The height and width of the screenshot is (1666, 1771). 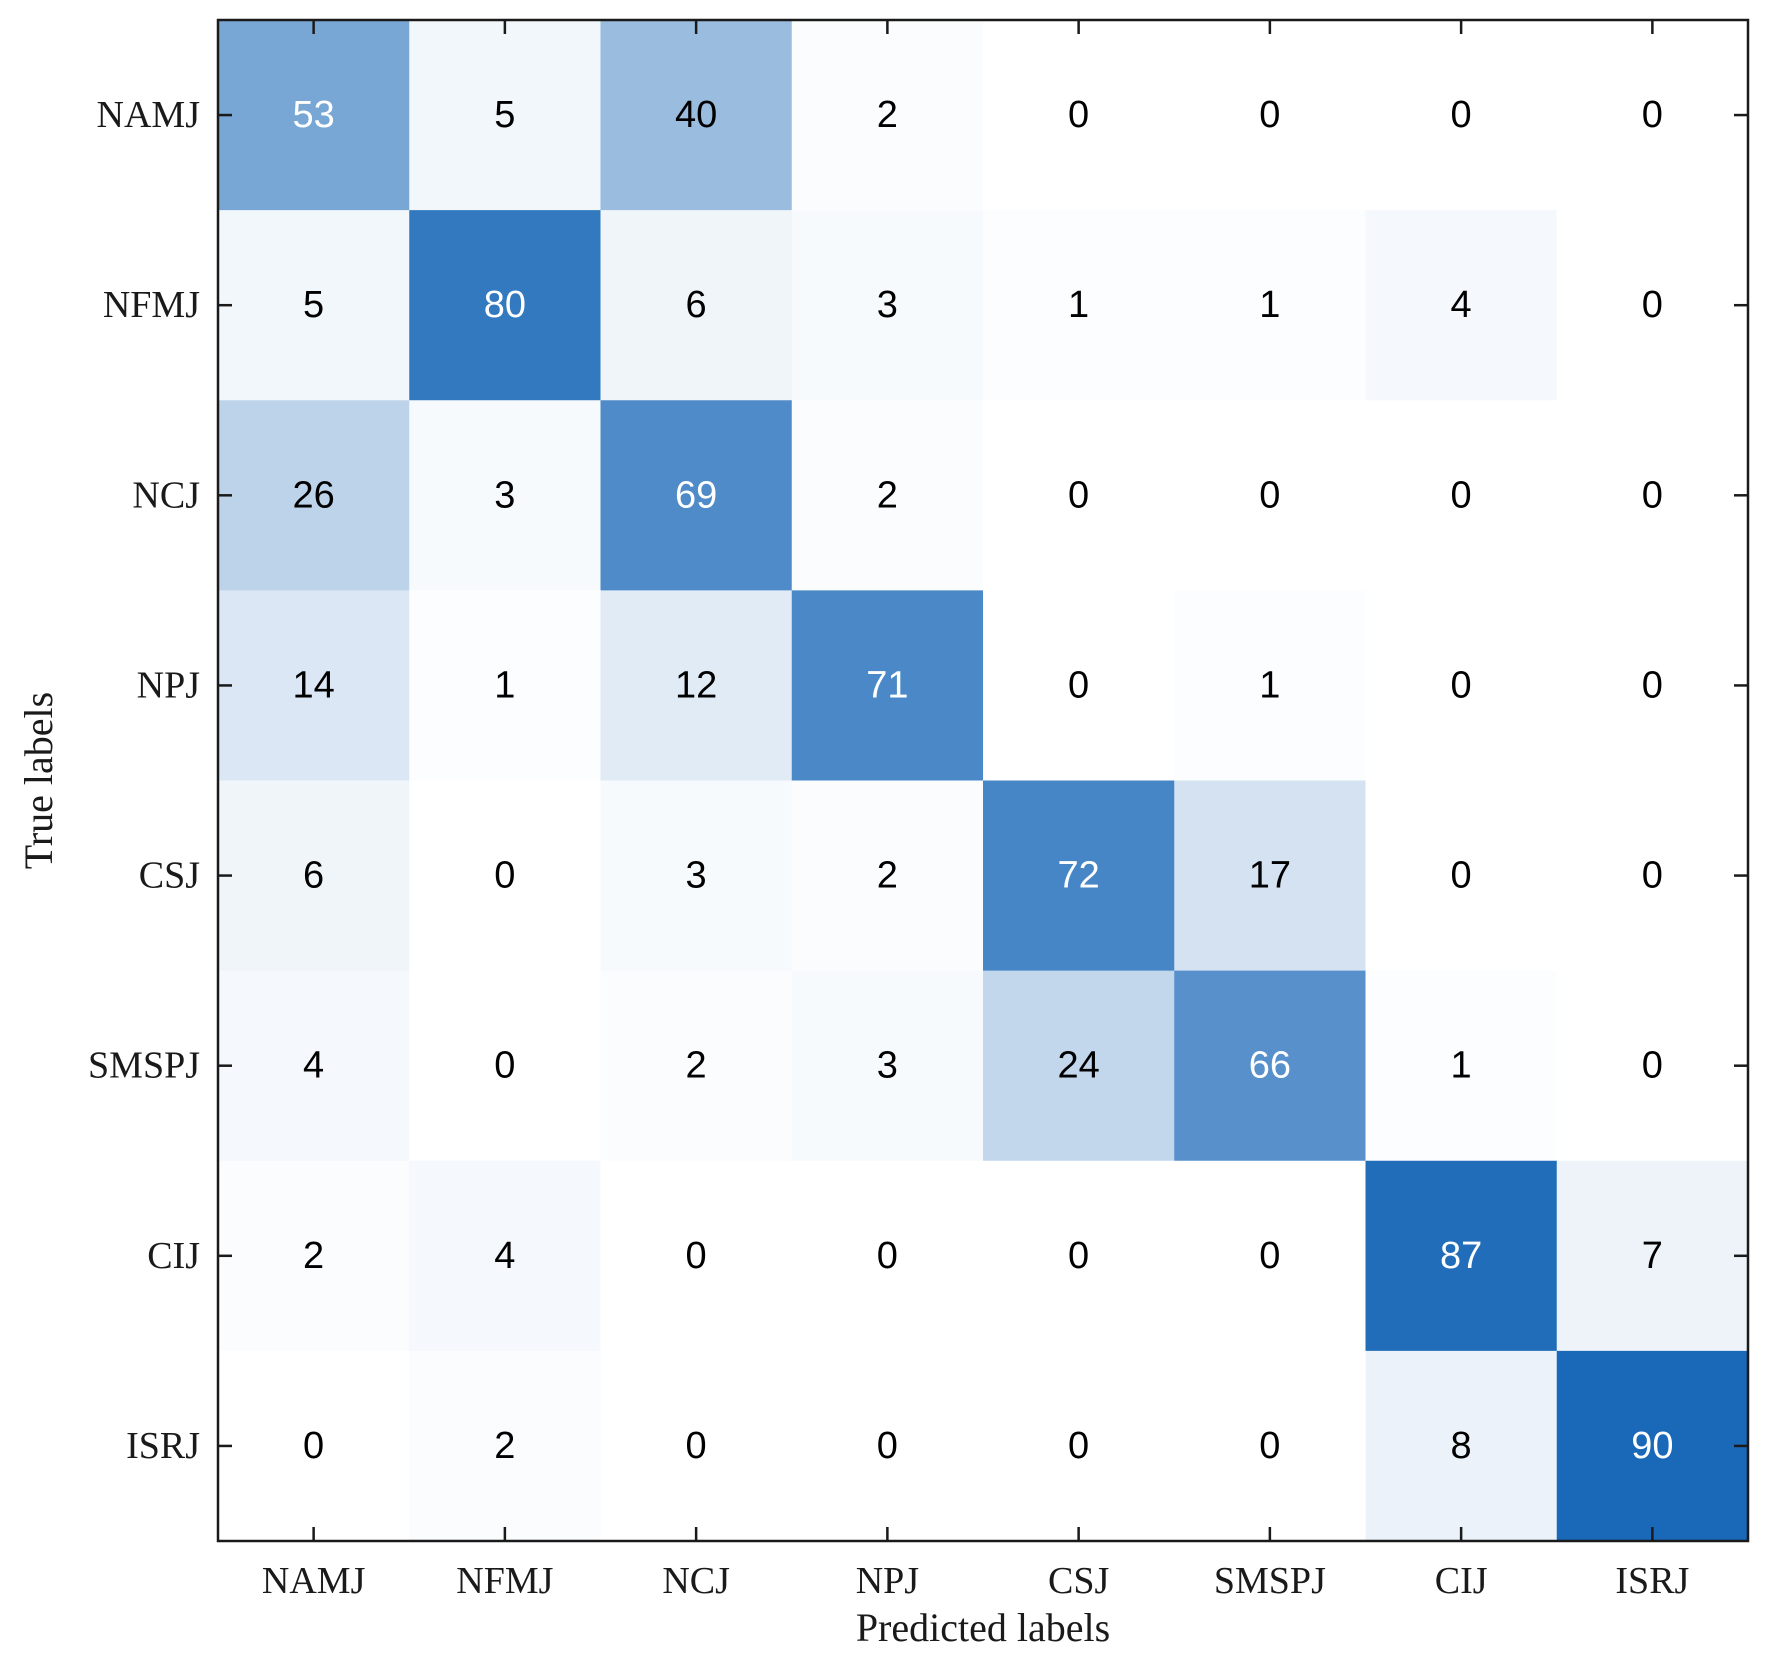 I want to click on x-tick-label: CIJ, so click(x=1461, y=1581).